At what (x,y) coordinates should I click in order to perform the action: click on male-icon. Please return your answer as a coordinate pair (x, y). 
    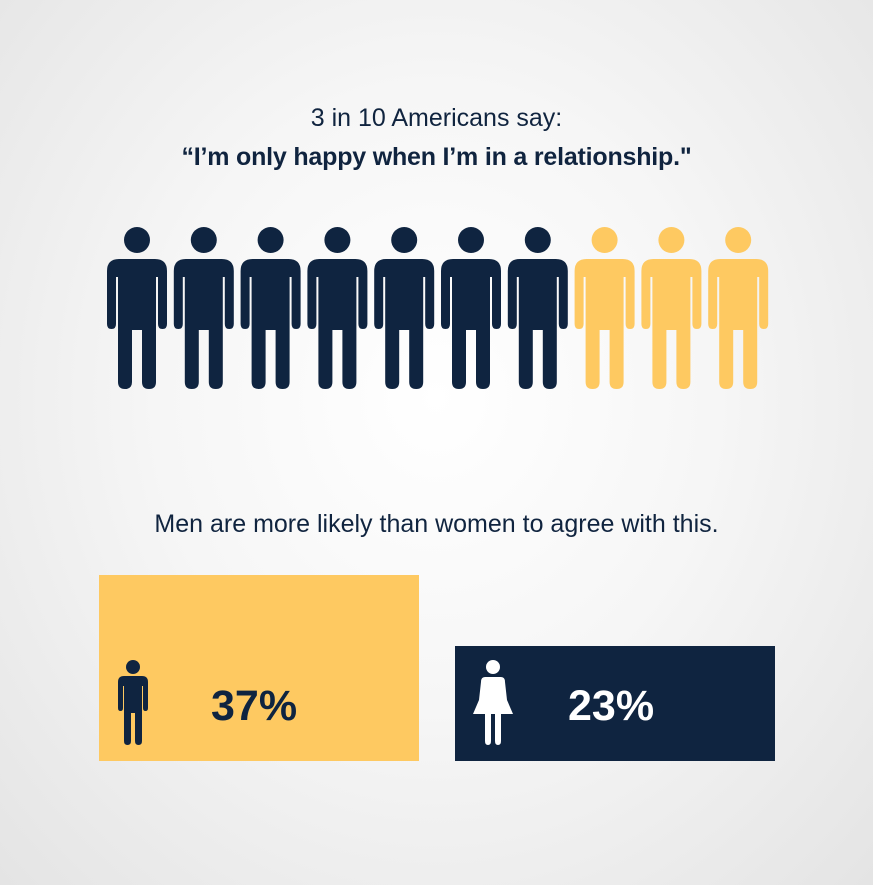
    Looking at the image, I should click on (133, 702).